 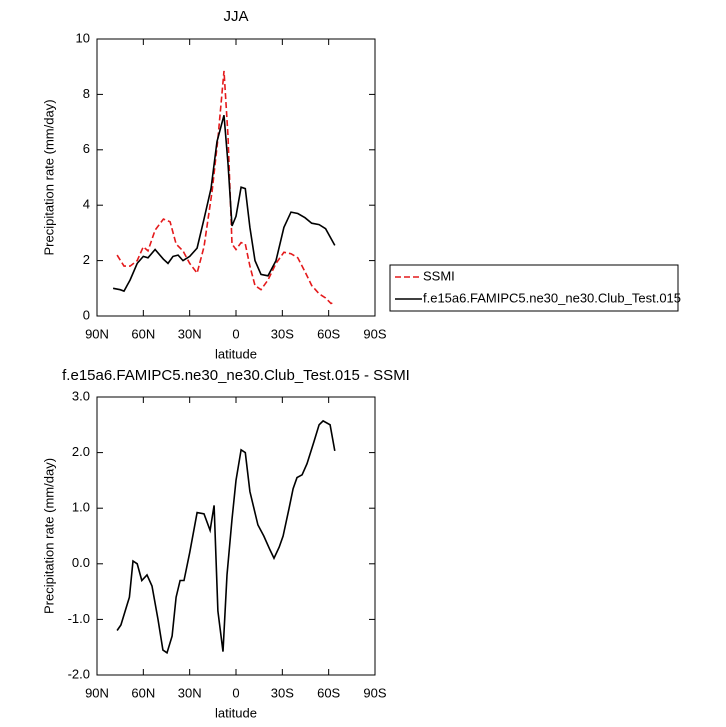 I want to click on legend-box, so click(x=534, y=288).